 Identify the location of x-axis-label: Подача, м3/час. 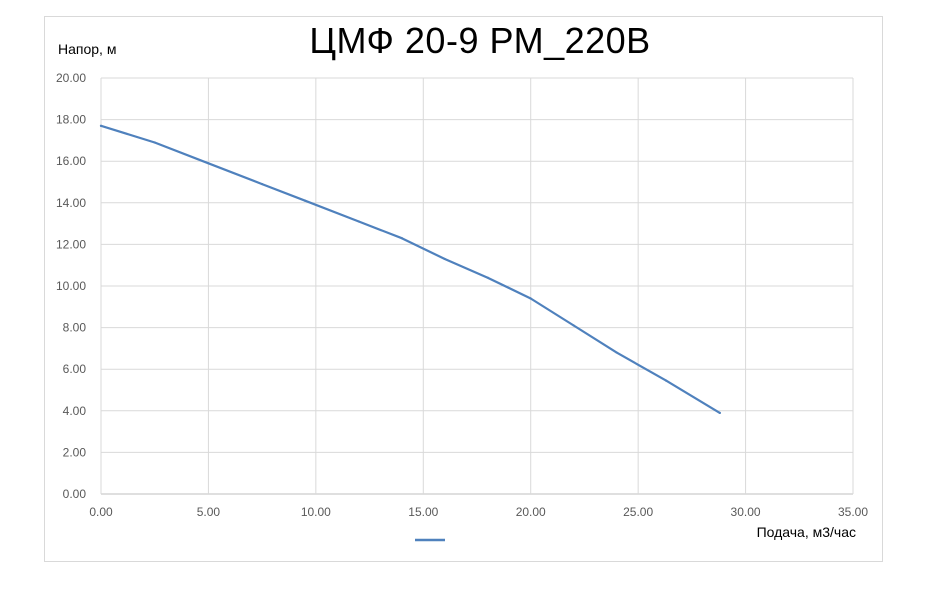
(806, 532).